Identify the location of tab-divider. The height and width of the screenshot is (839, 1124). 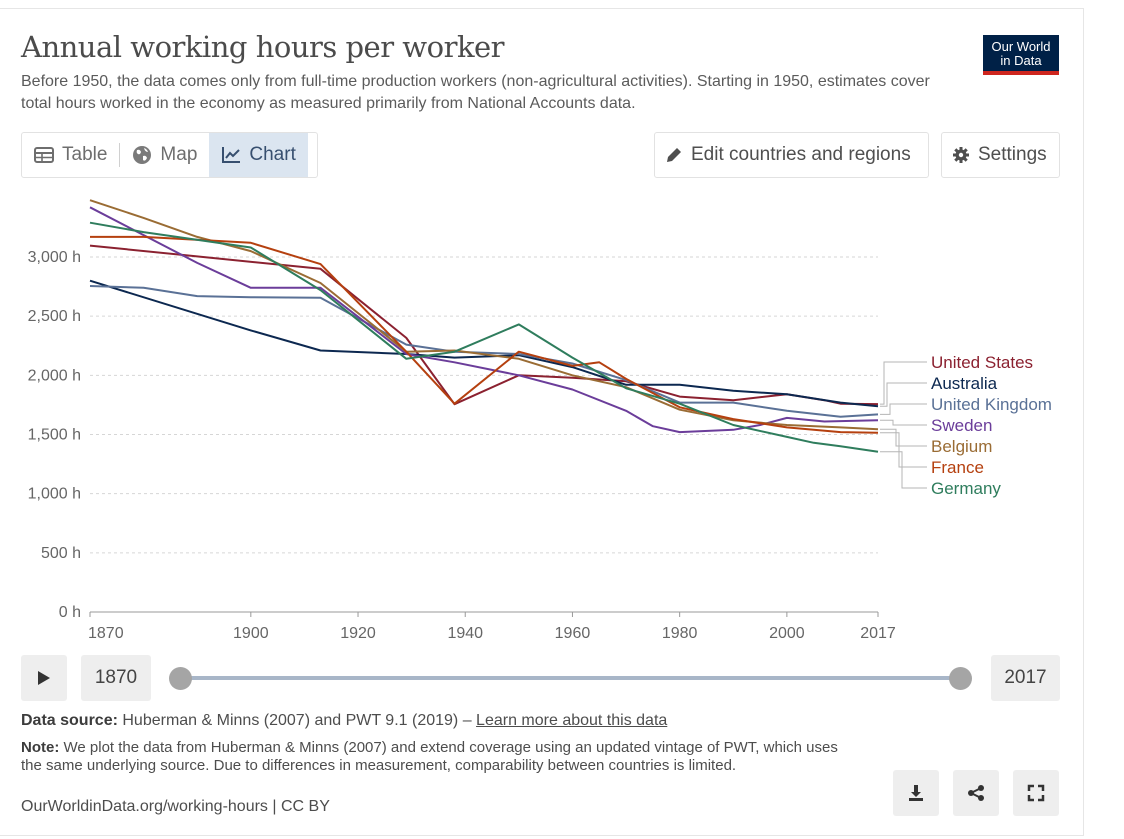
(120, 155).